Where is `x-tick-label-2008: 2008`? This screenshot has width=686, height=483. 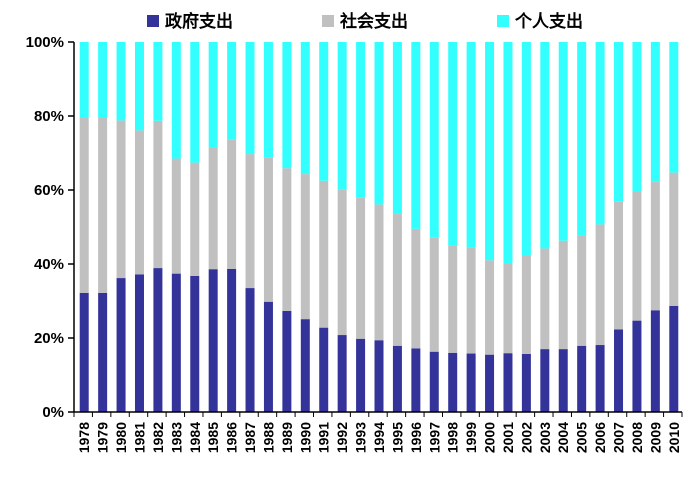 x-tick-label-2008: 2008 is located at coordinates (637, 437).